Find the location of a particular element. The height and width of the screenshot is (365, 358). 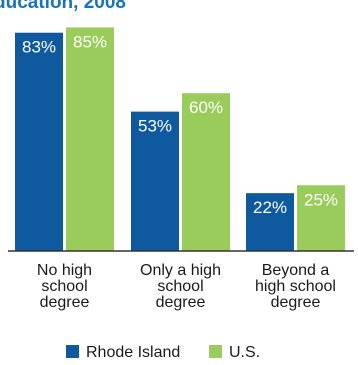

legend: Rhode Island U.S. is located at coordinates (163, 352).